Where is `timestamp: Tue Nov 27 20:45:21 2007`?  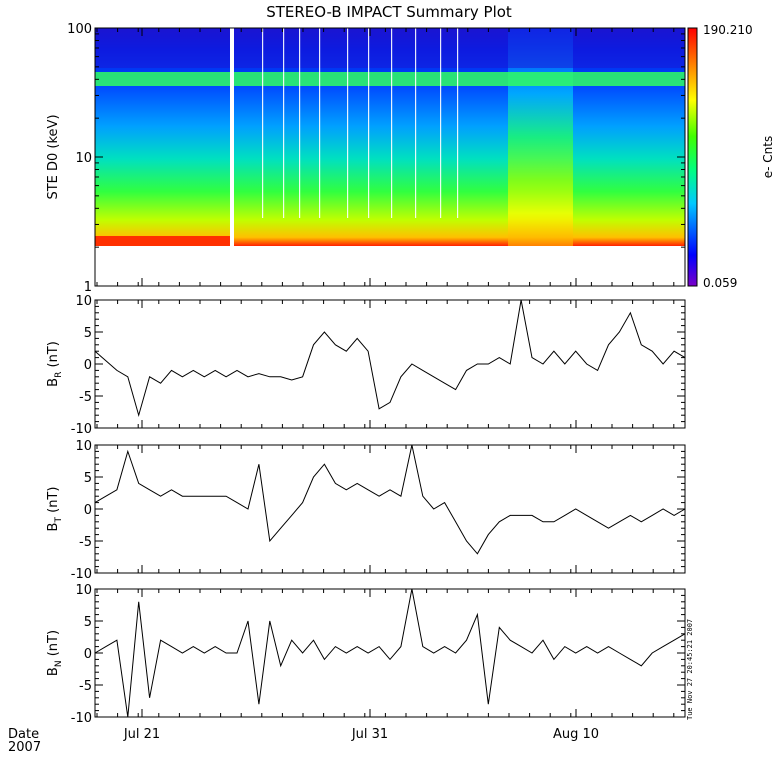
timestamp: Tue Nov 27 20:45:21 2007 is located at coordinates (690, 669).